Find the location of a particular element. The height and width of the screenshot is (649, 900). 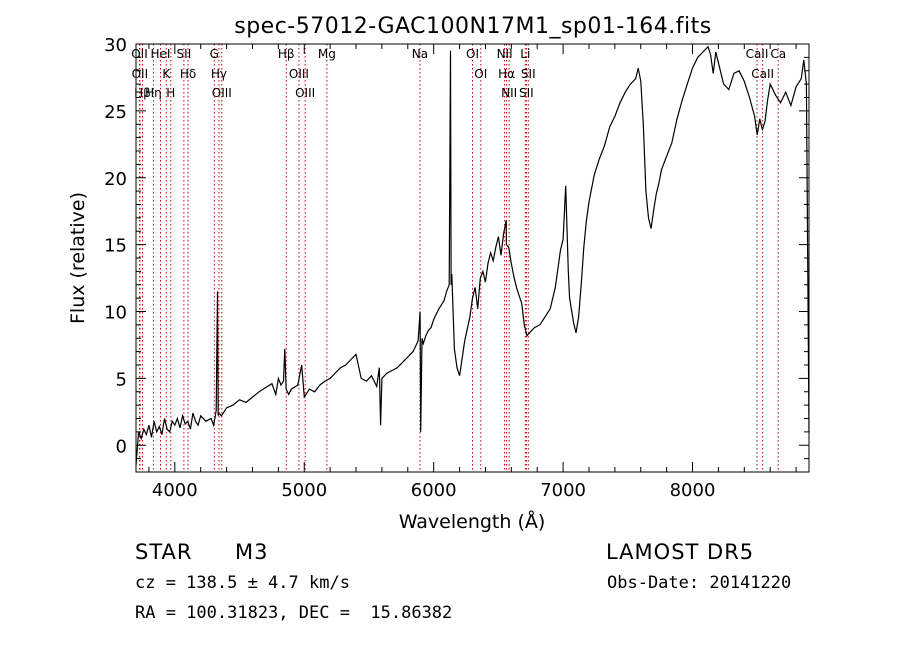

y-tick-label: 20 is located at coordinates (115, 179).